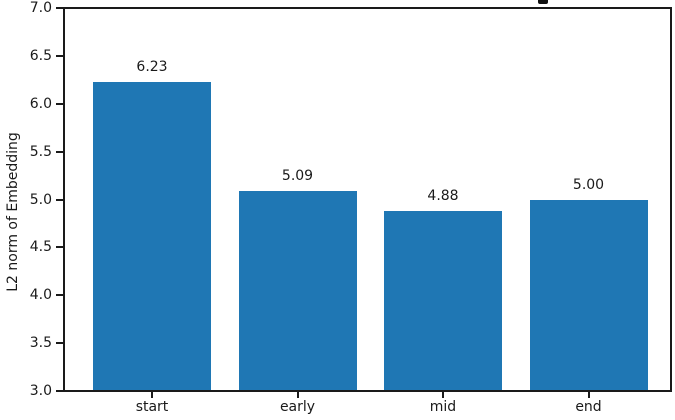  I want to click on y-tick-label: 6.5, so click(40, 55).